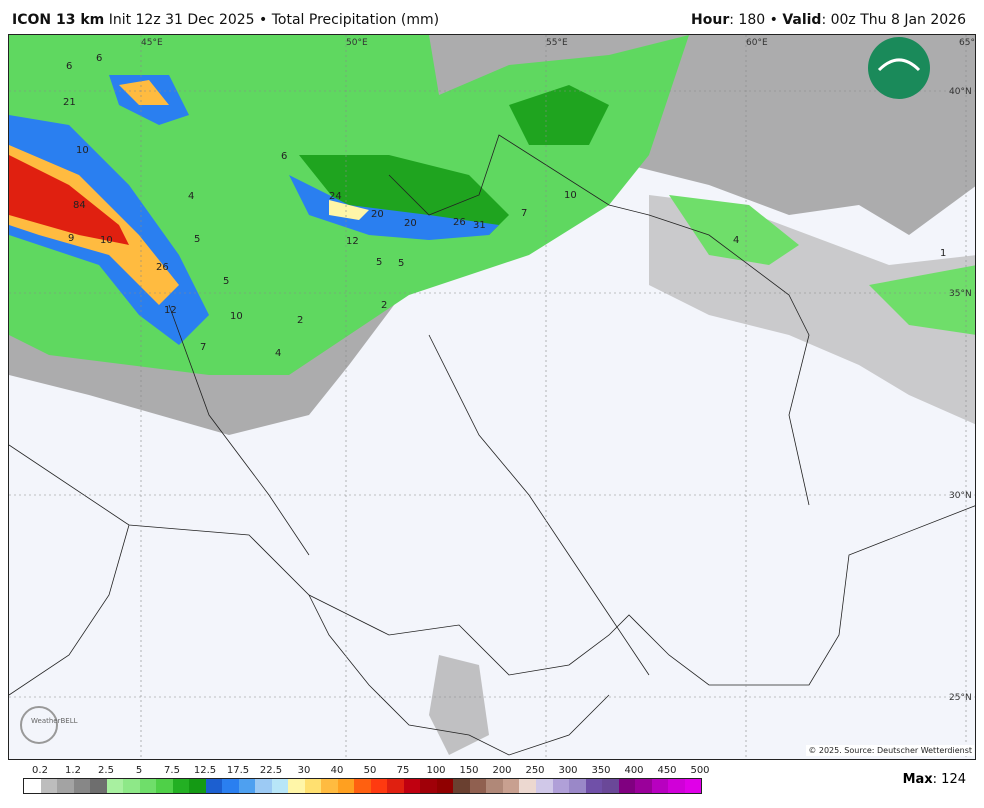  Describe the element at coordinates (568, 770) in the screenshot. I see `colorbar-label: 300` at that location.